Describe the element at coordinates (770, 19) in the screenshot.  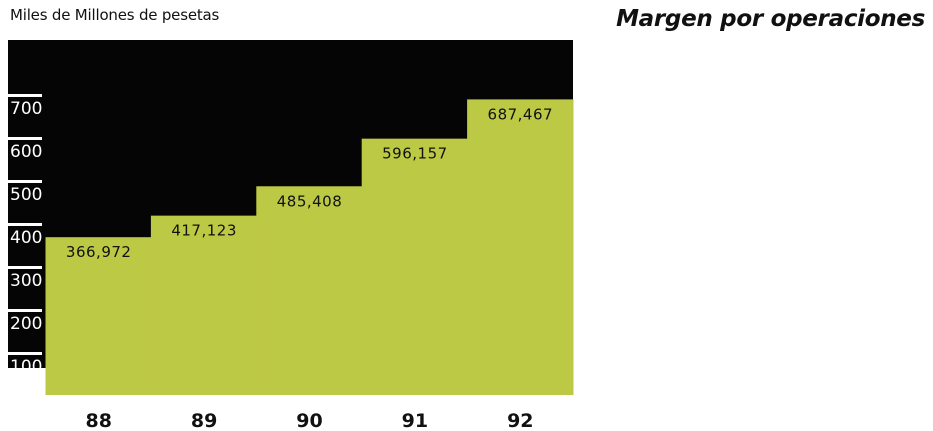
I see `chart-title: Margen por operaciones` at that location.